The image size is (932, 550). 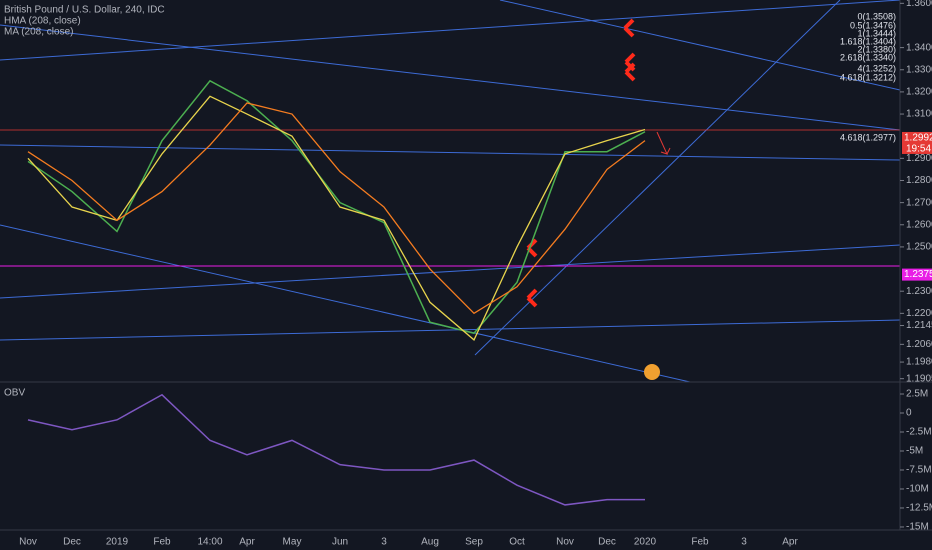 I want to click on fib-label: 4.618(1.3212), so click(x=868, y=77).